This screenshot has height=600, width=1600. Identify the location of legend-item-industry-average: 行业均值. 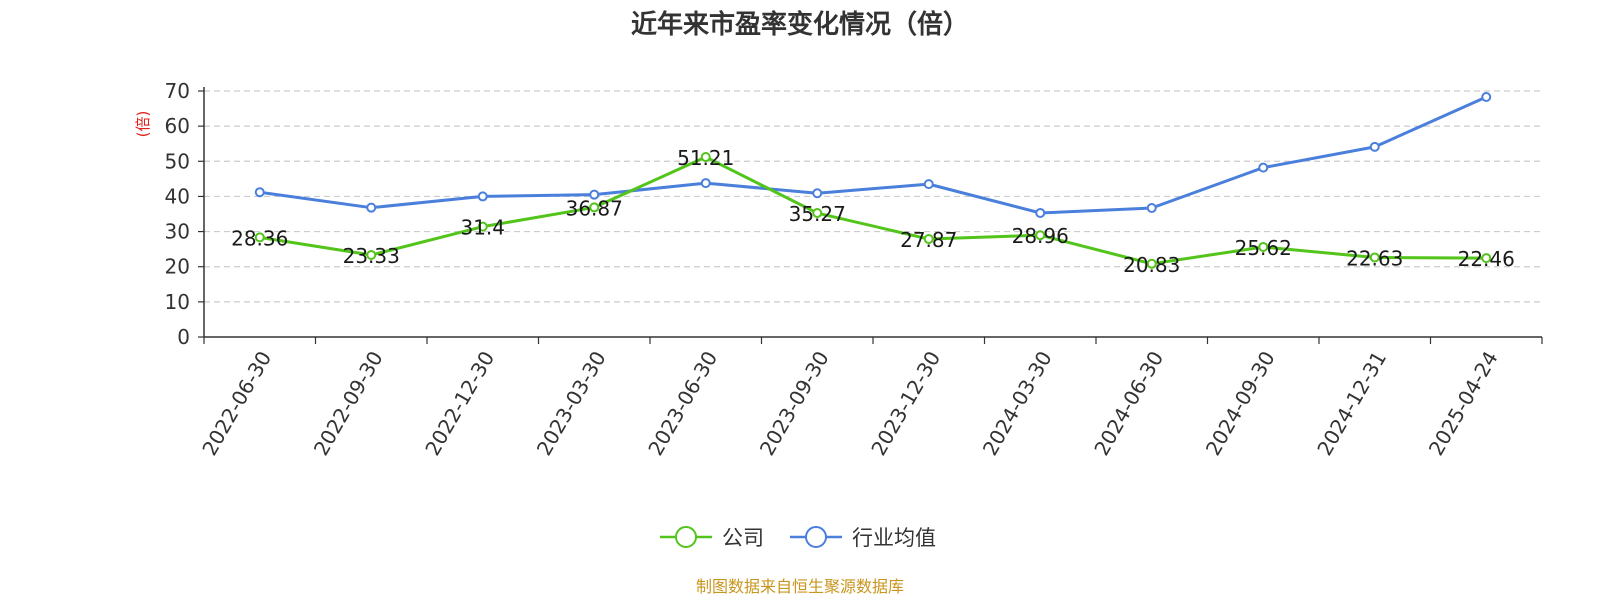
(863, 538).